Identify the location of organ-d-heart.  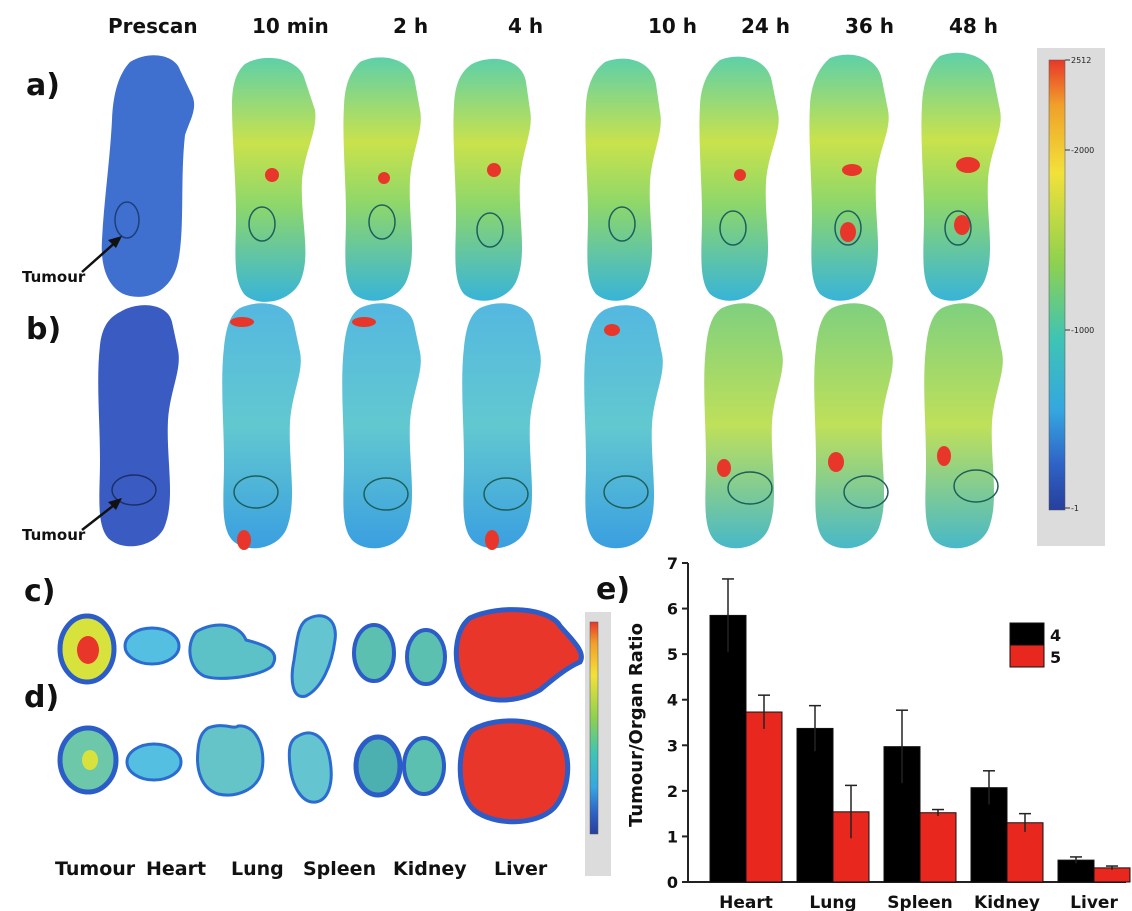
(154, 762).